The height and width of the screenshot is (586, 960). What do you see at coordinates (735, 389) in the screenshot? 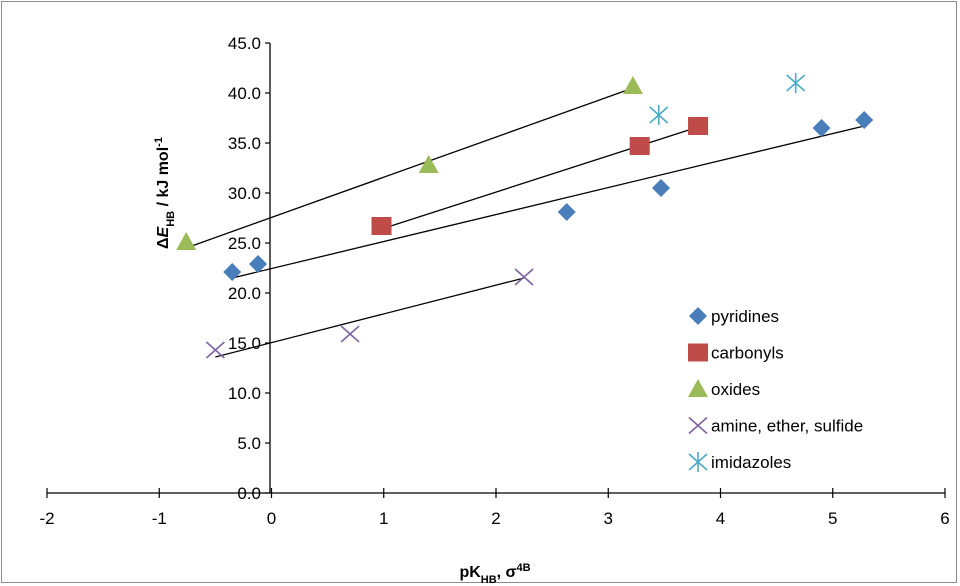
I see `legend-label: oxides` at bounding box center [735, 389].